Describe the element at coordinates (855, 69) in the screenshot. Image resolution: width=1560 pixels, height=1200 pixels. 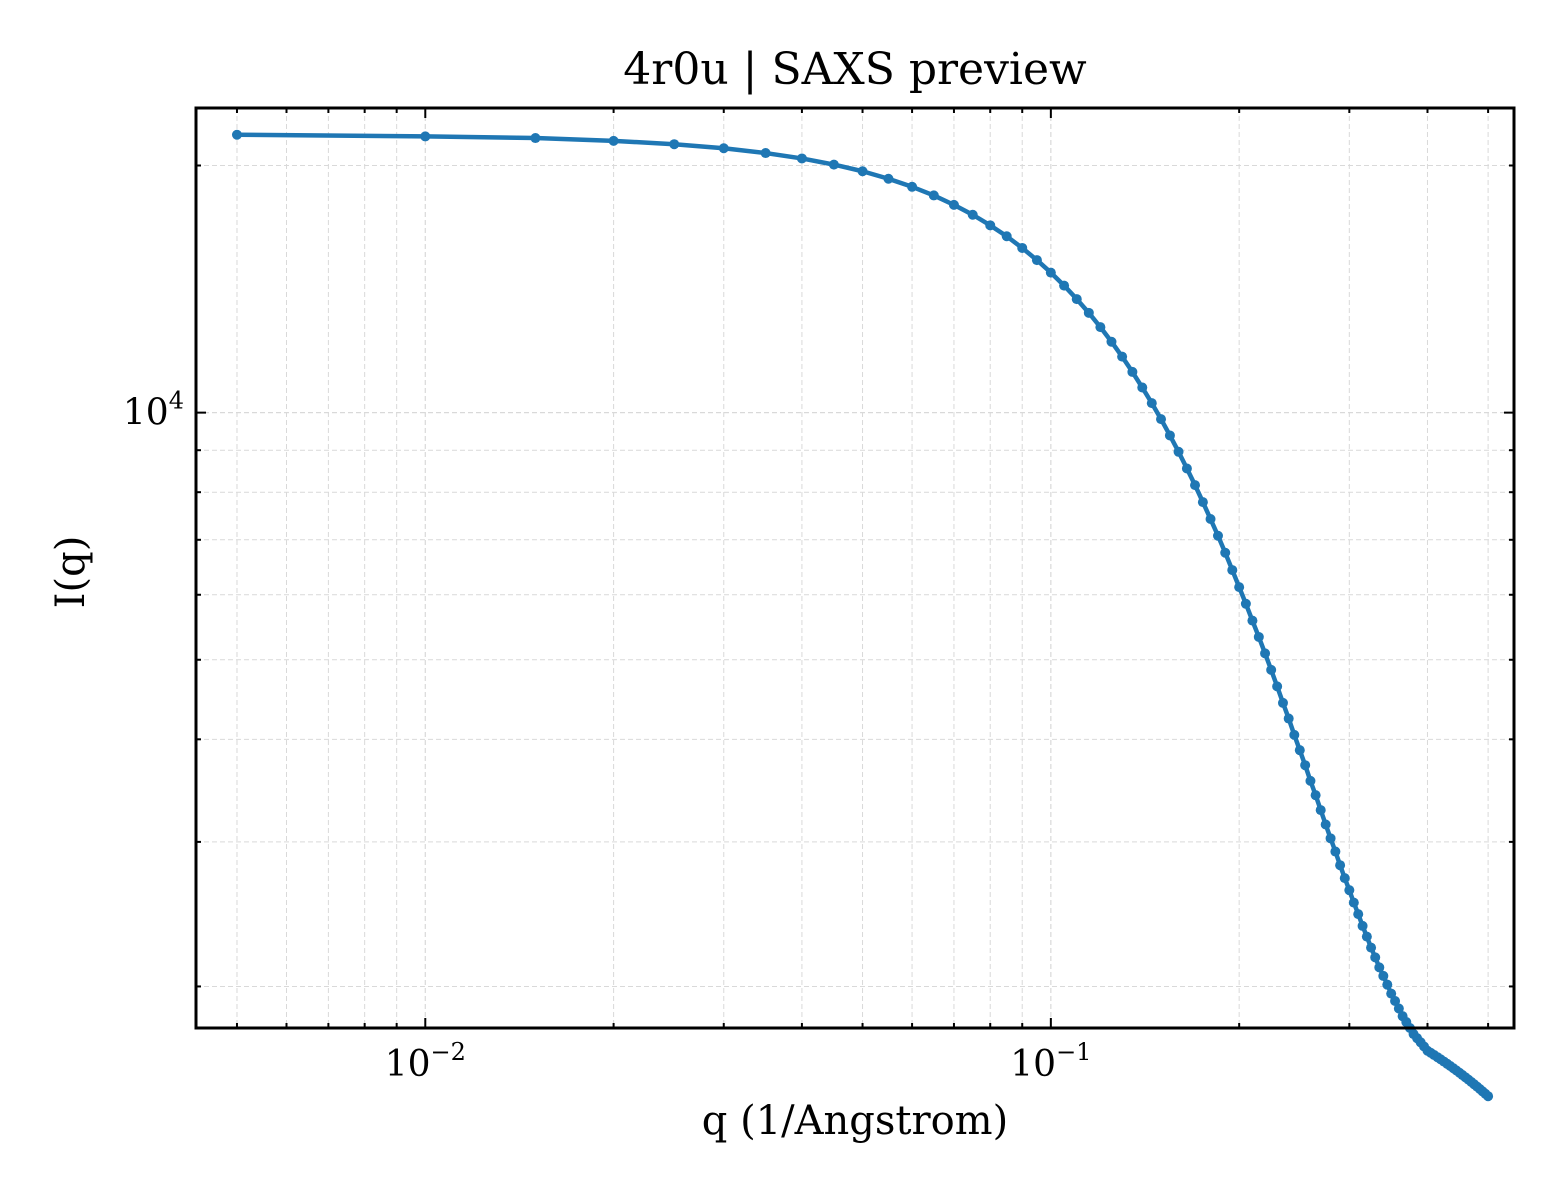
I see `chart-title: 4r0u | SAXS preview` at that location.